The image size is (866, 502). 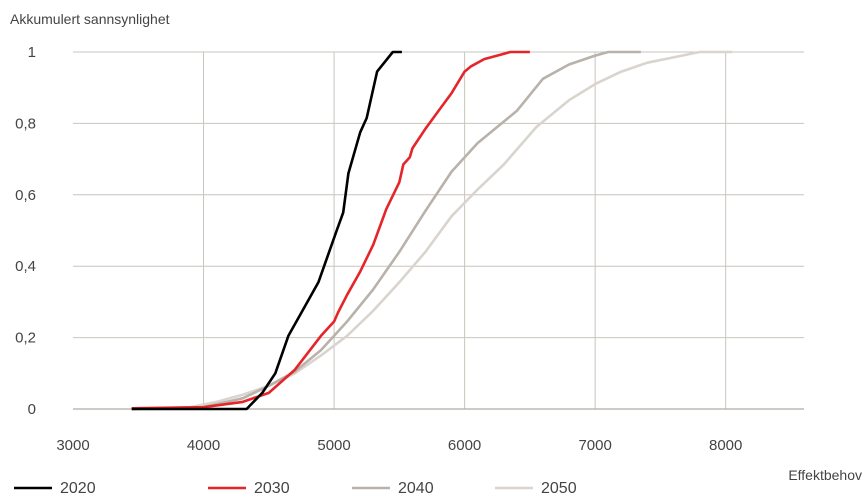 What do you see at coordinates (90, 19) in the screenshot?
I see `y-axis-title: Akkumulert sannsynlighet` at bounding box center [90, 19].